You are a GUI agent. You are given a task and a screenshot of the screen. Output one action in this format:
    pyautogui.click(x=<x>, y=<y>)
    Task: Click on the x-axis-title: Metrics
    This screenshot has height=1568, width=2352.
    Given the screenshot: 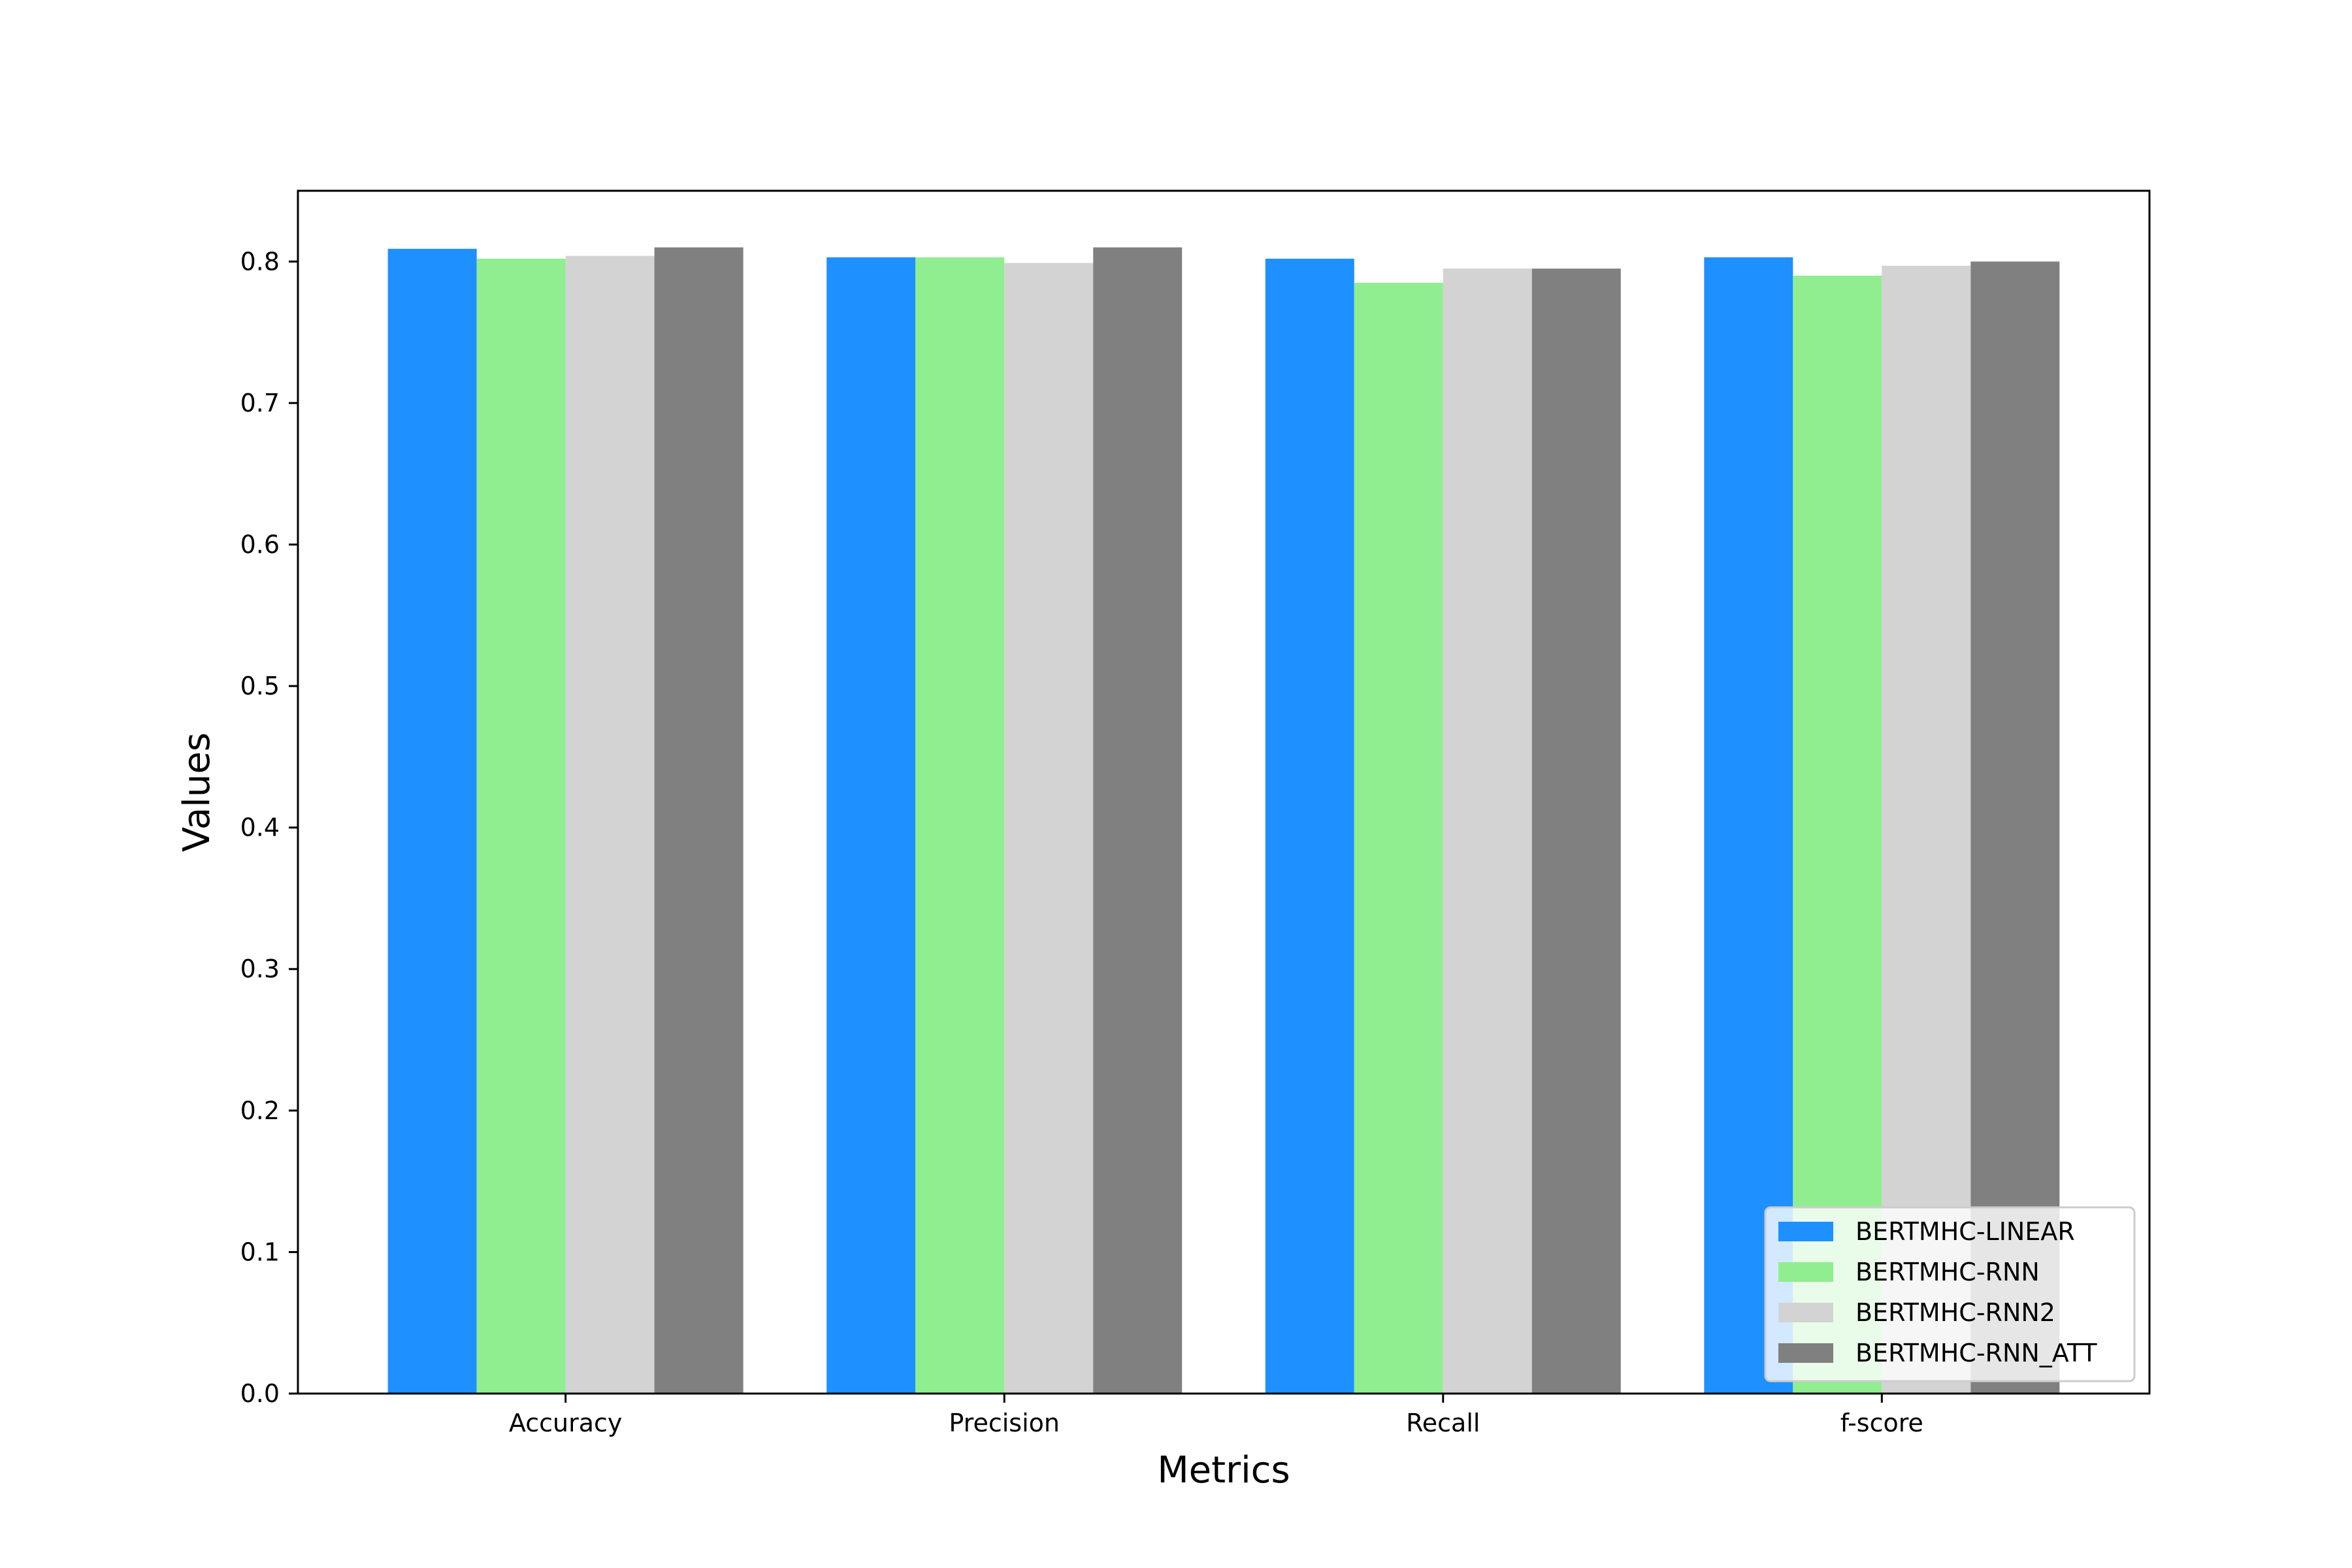 What is the action you would take?
    pyautogui.click(x=1223, y=1470)
    